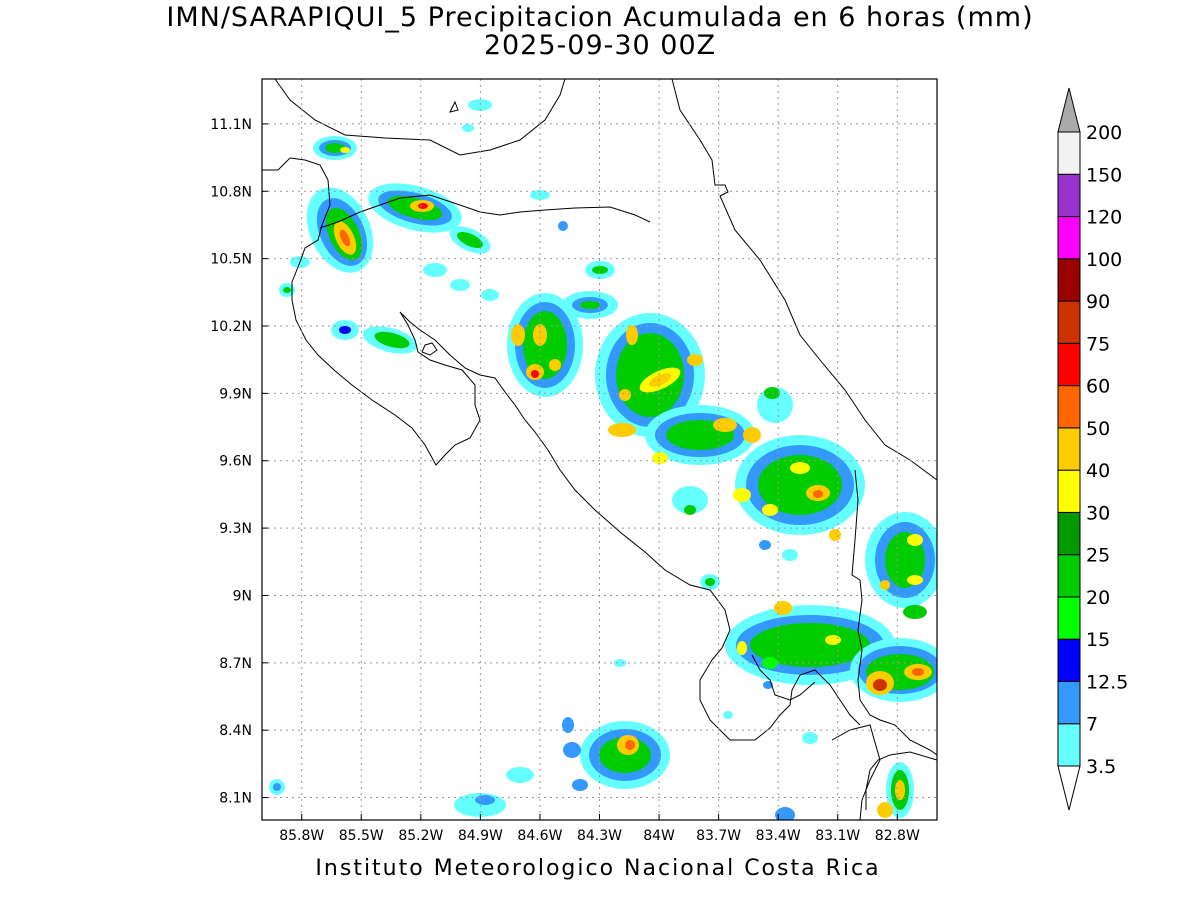  What do you see at coordinates (897, 836) in the screenshot?
I see `x-tick-label: 82.8W` at bounding box center [897, 836].